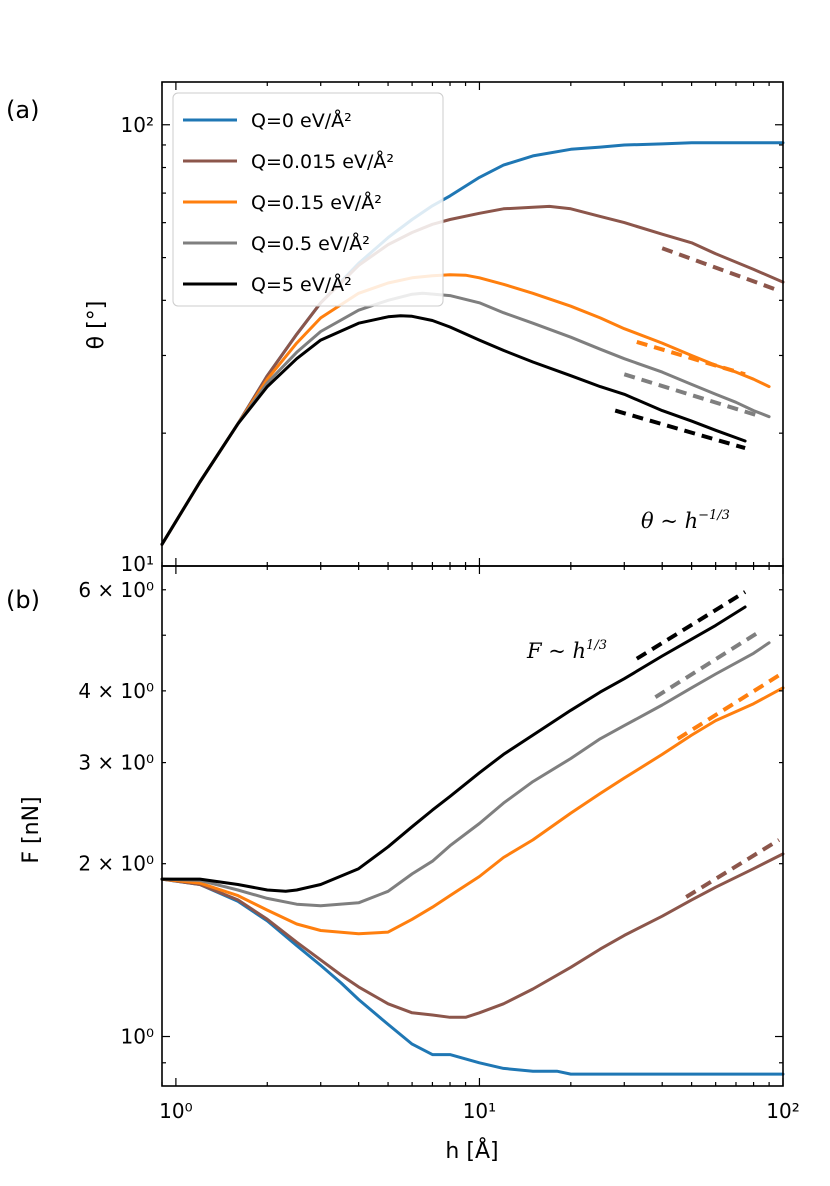 The image size is (830, 1186). I want to click on panel-b-series-q-0-ev, so click(472, 976).